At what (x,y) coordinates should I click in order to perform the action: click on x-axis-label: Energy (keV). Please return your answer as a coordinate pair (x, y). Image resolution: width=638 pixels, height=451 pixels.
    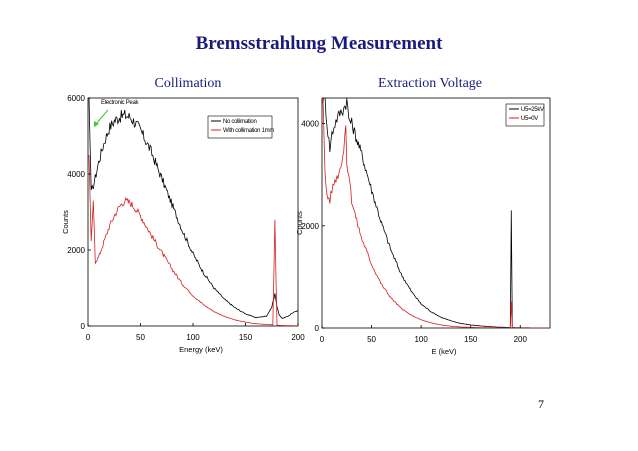
    Looking at the image, I should click on (201, 349).